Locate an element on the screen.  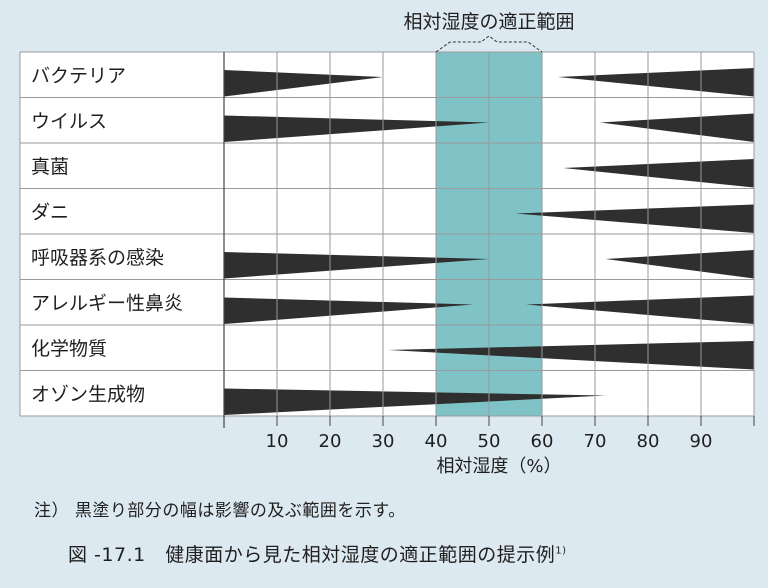
x-tick-label: 40 is located at coordinates (436, 441).